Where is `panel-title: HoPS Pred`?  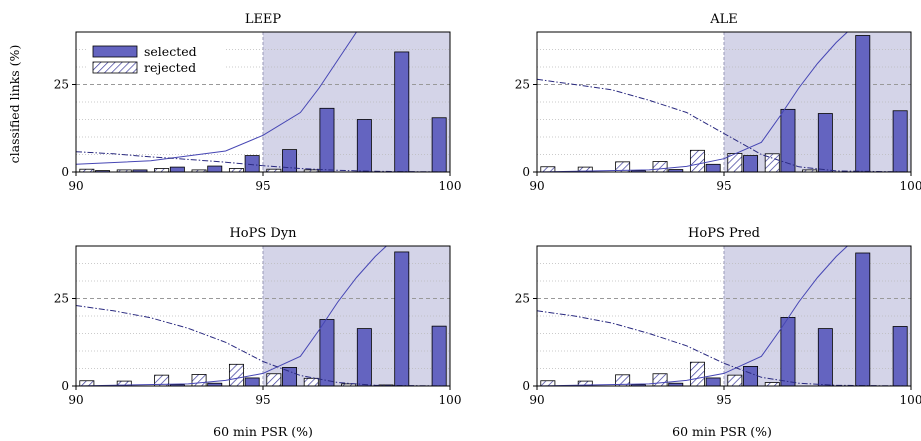
panel-title: HoPS Pred is located at coordinates (724, 233).